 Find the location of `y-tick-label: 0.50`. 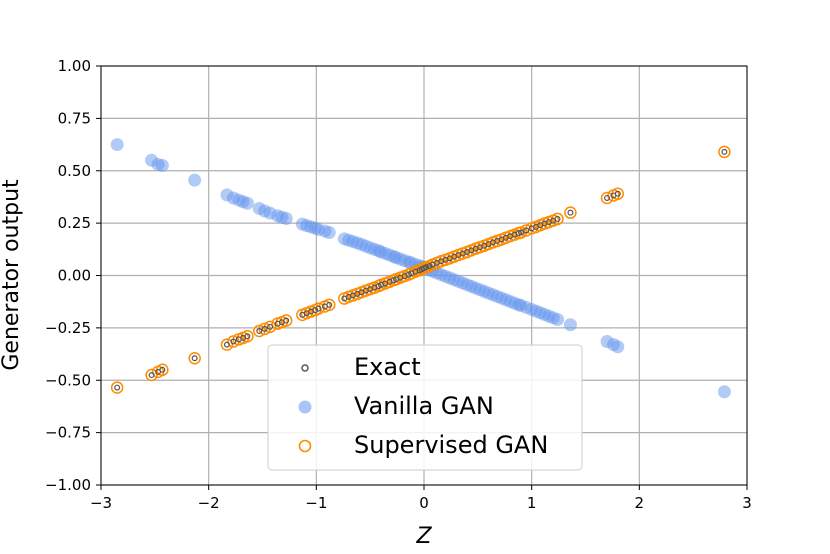

y-tick-label: 0.50 is located at coordinates (74, 171).